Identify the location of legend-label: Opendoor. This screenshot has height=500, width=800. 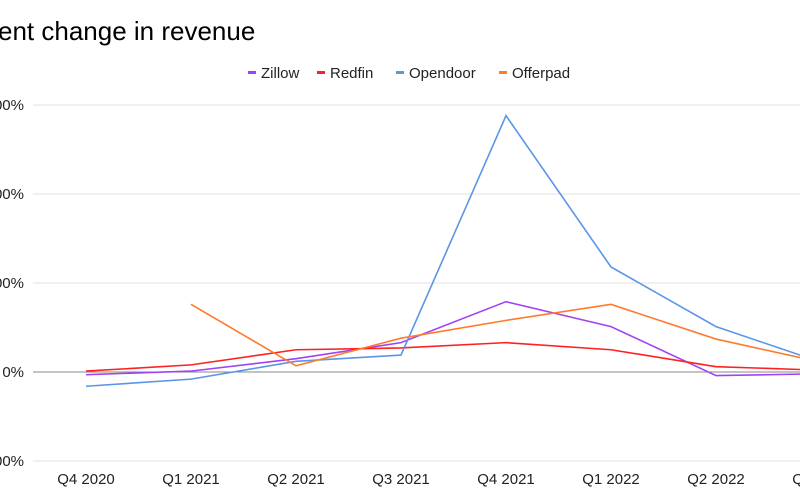
(442, 73).